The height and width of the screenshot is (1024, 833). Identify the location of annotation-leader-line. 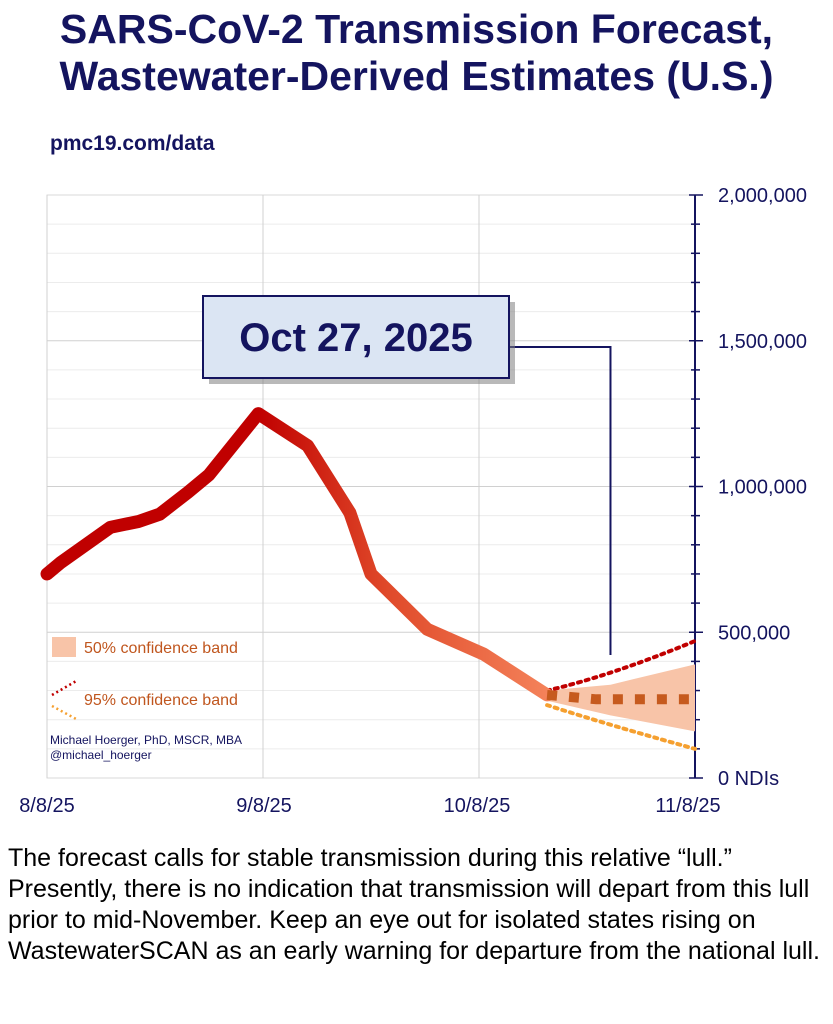
(560, 500).